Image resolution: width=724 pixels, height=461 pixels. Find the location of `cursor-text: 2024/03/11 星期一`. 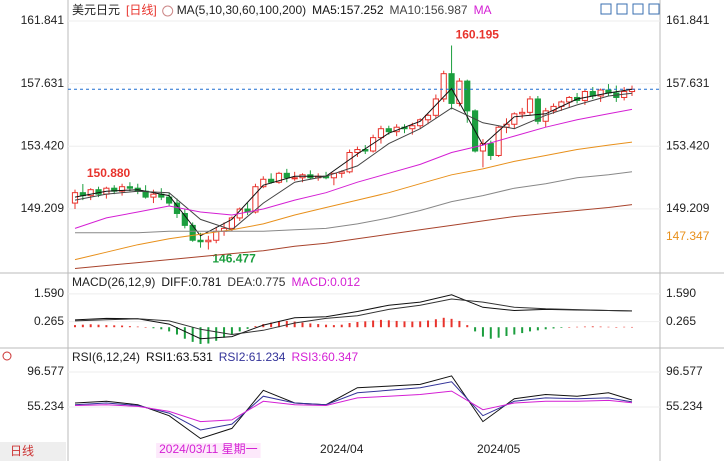

cursor-text: 2024/03/11 星期一 is located at coordinates (208, 449).